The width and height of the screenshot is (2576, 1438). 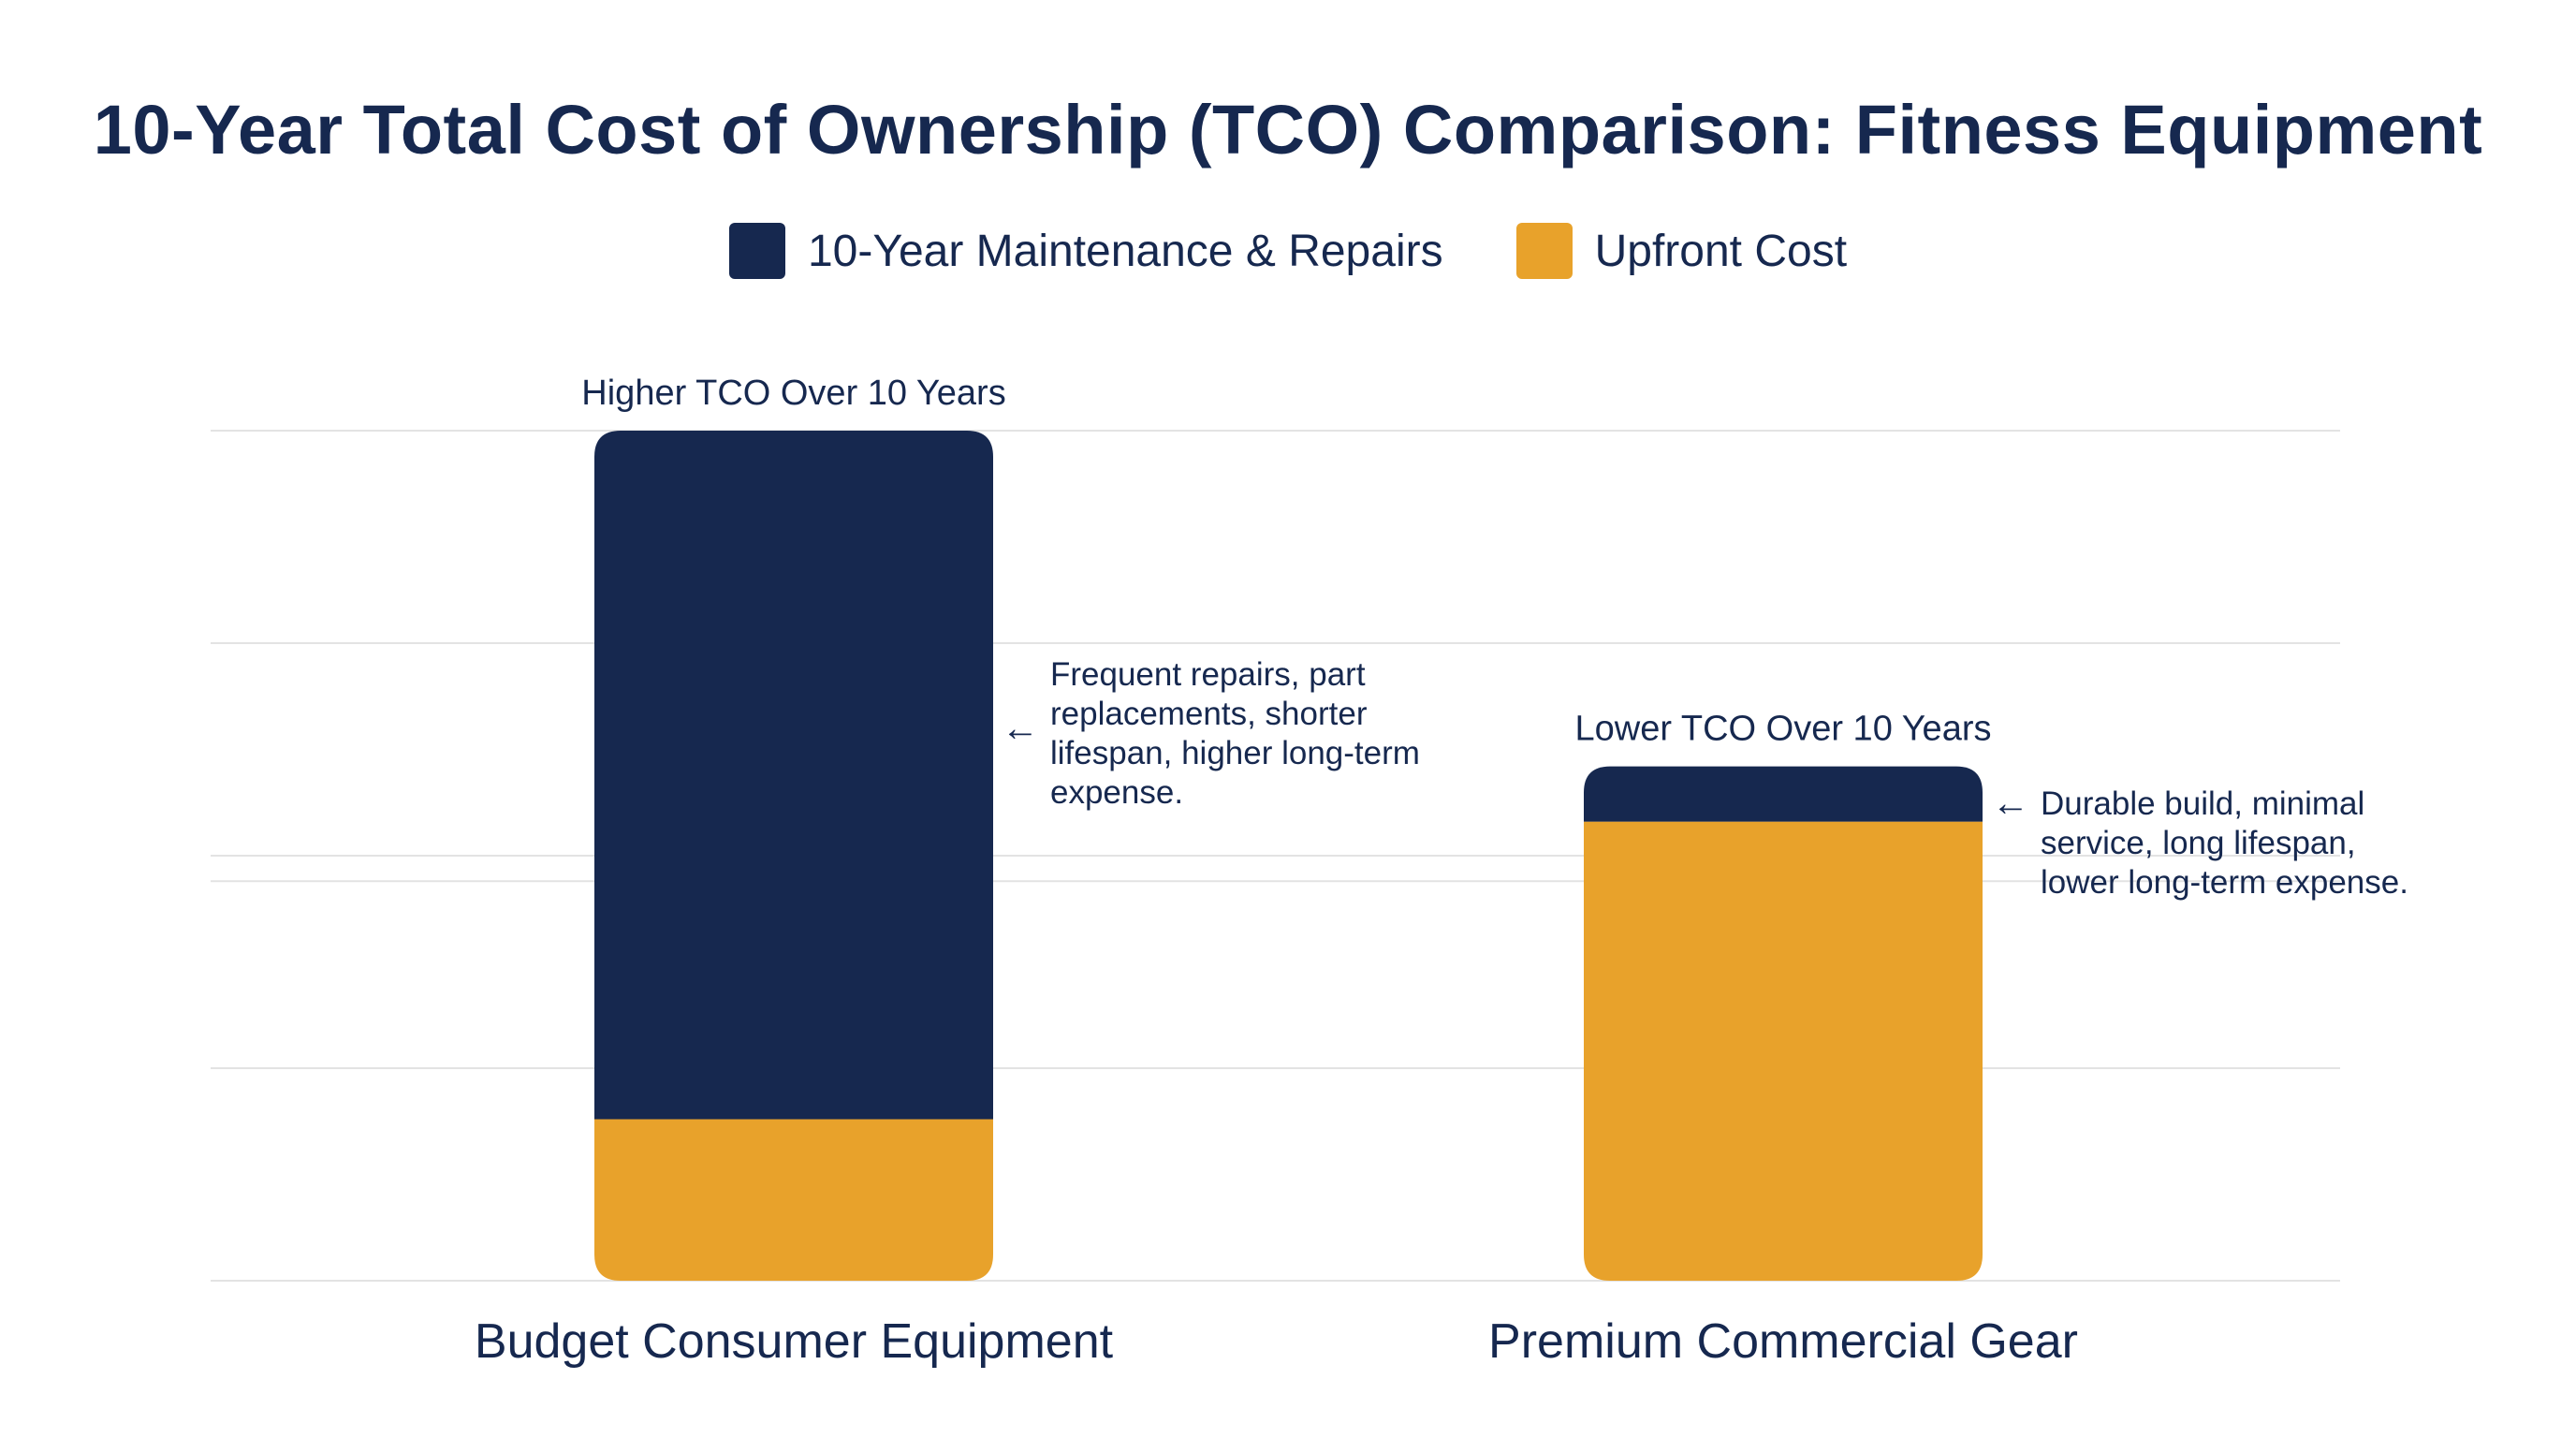 What do you see at coordinates (2224, 882) in the screenshot?
I see `annotation-premium-line: lower long-term expense.` at bounding box center [2224, 882].